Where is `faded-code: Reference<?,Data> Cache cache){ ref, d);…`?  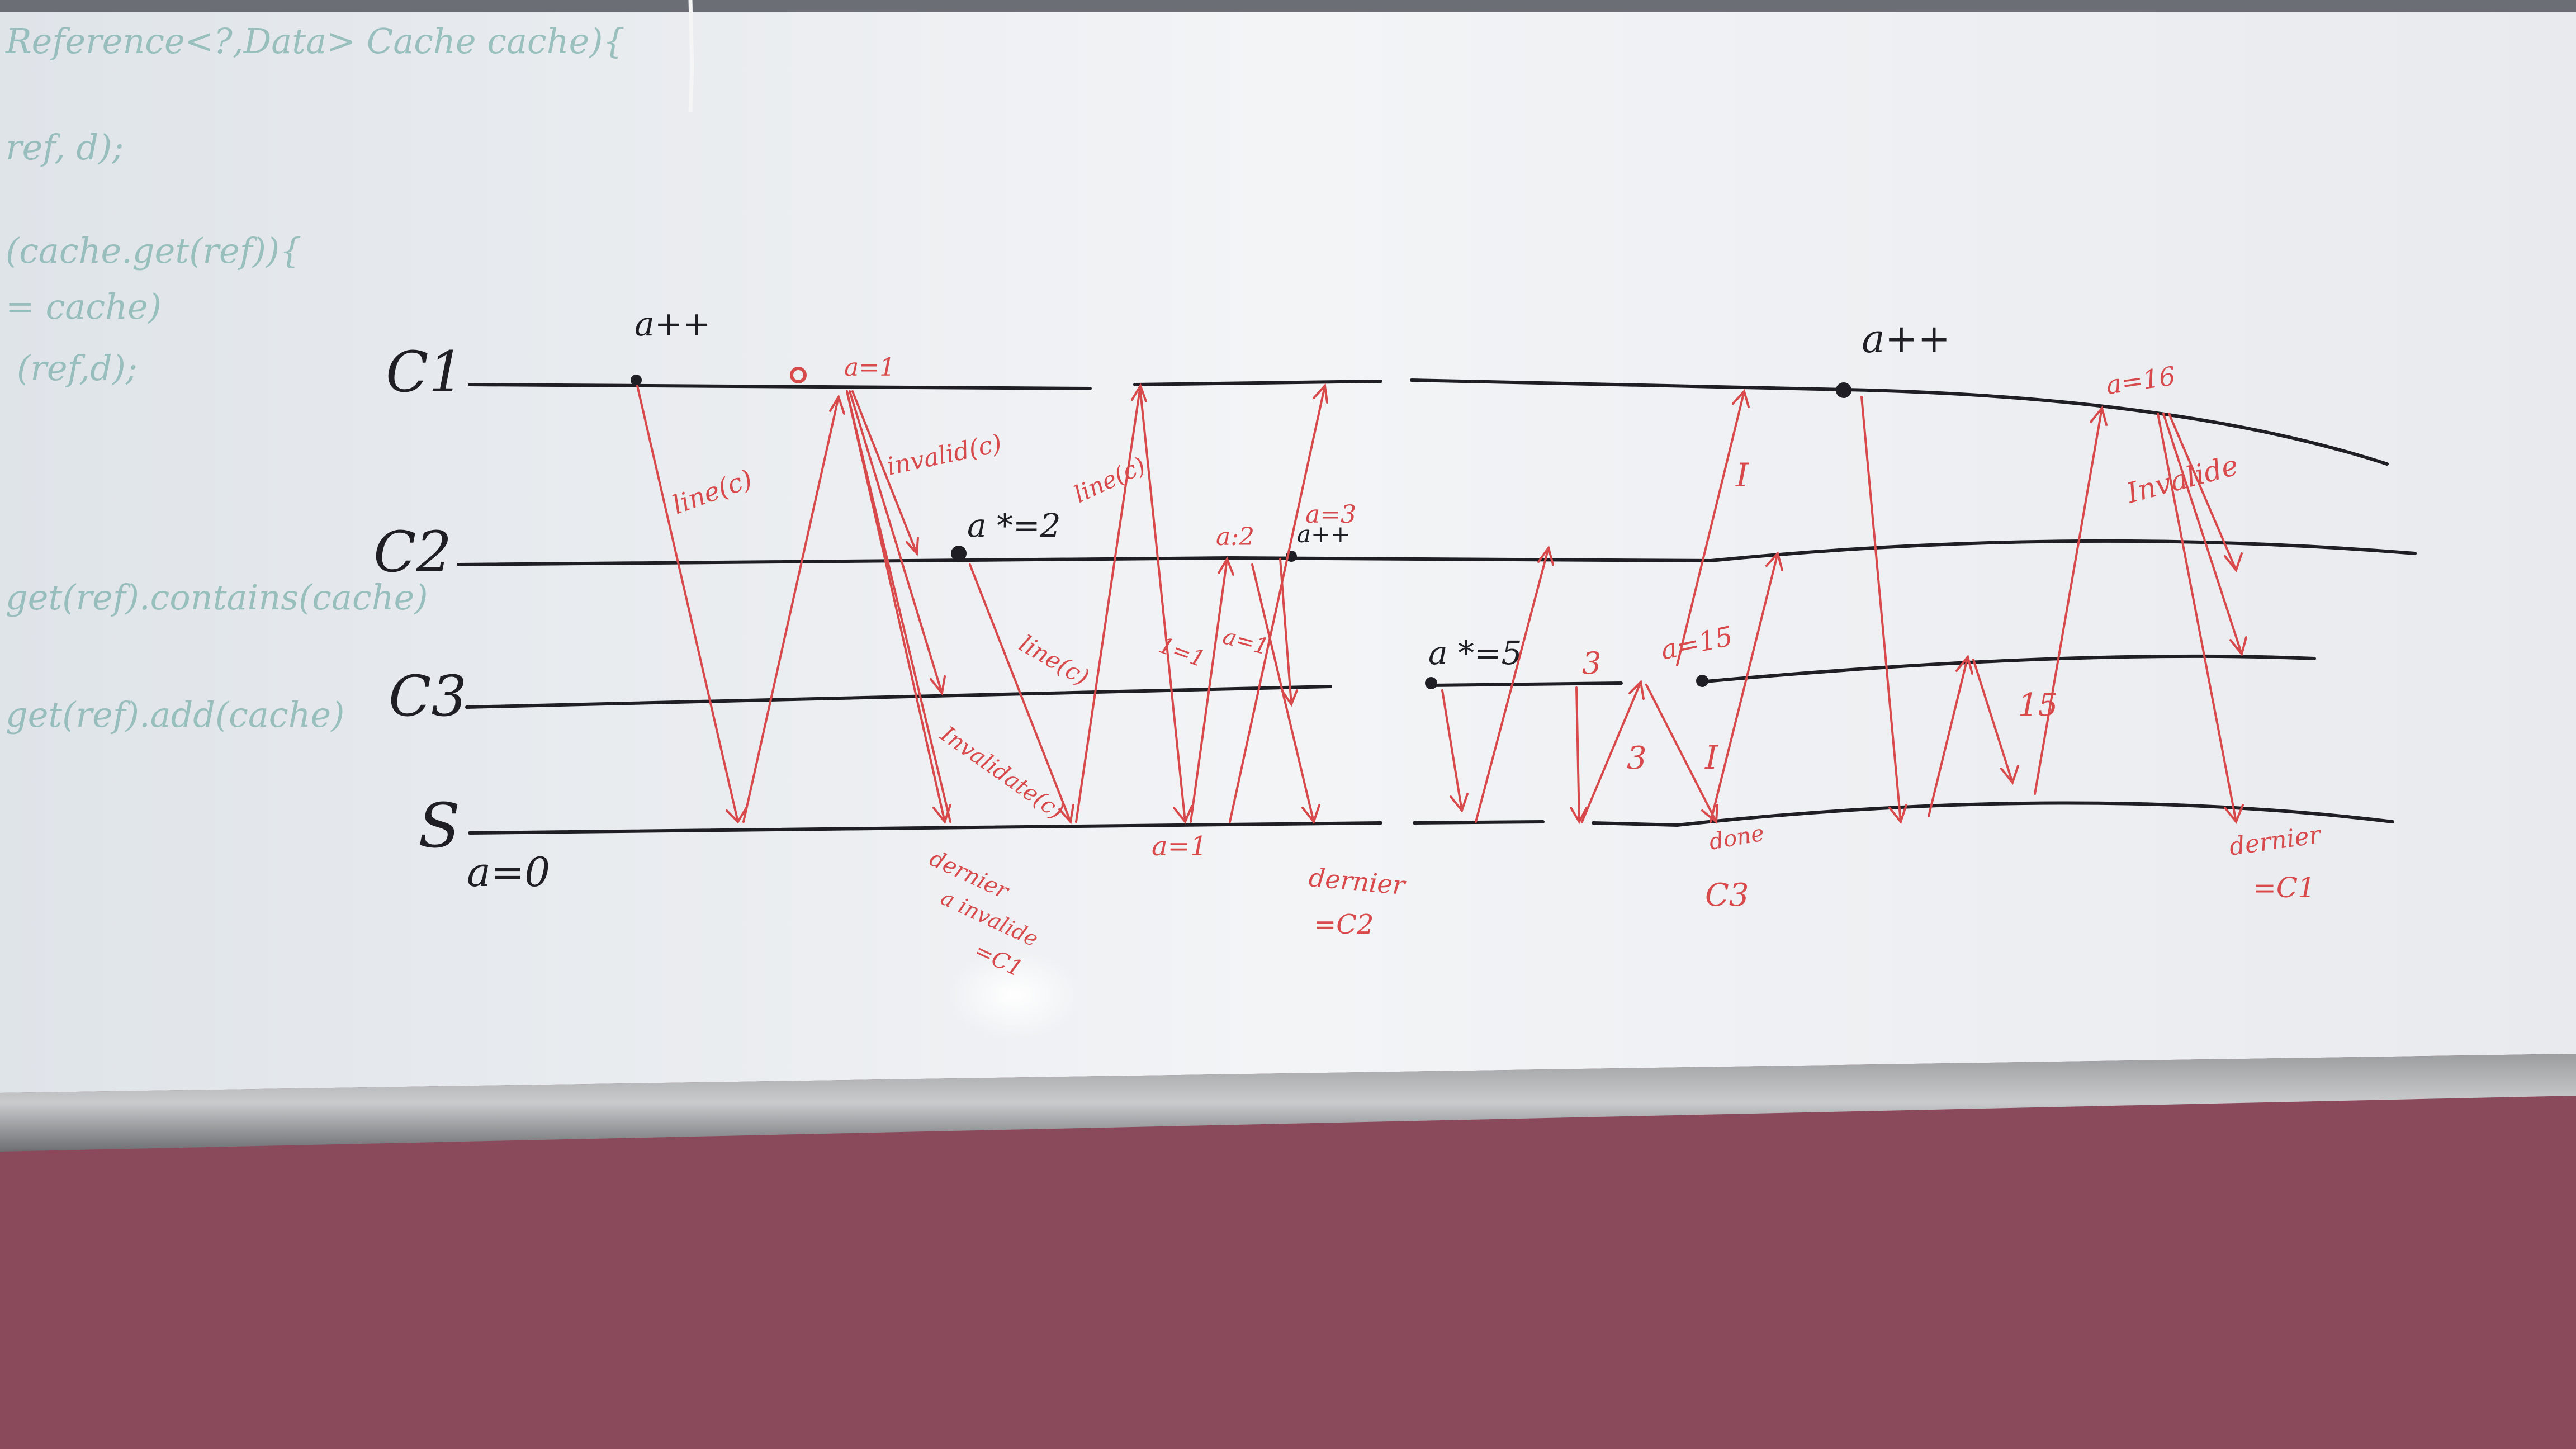 faded-code: Reference<?,Data> Cache cache){ ref, d);… is located at coordinates (315, 378).